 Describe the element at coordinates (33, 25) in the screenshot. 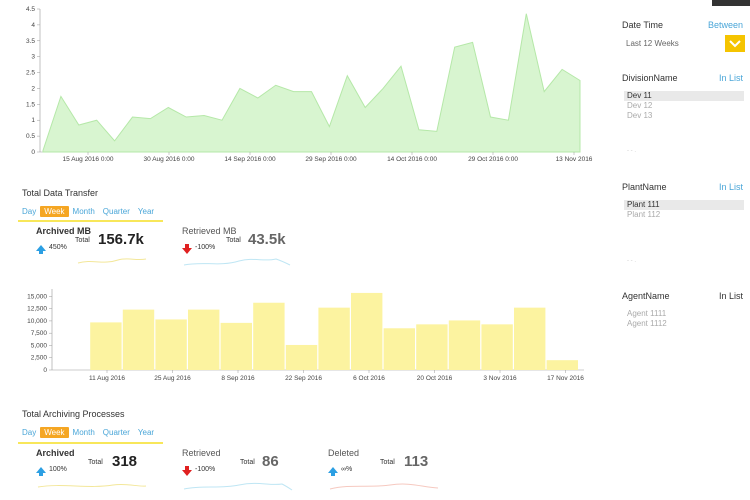

I see `y-tick-label: 4` at that location.